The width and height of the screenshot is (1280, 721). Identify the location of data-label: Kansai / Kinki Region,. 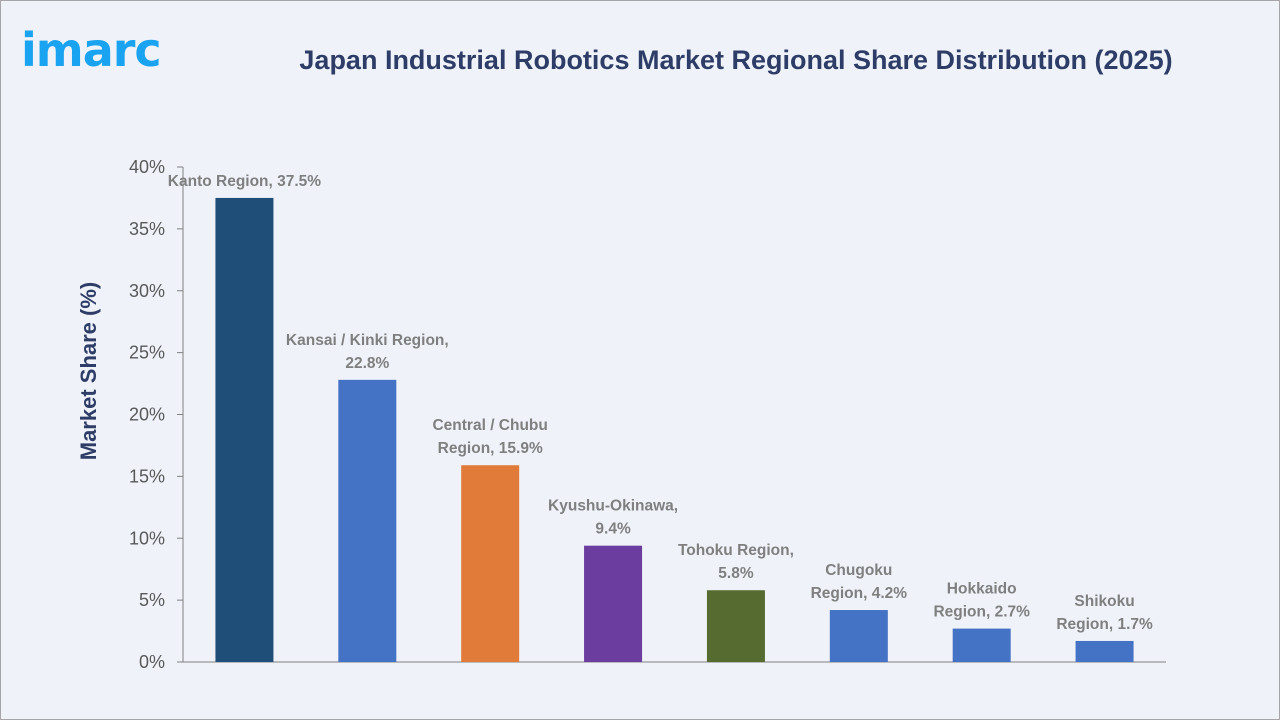
(367, 340).